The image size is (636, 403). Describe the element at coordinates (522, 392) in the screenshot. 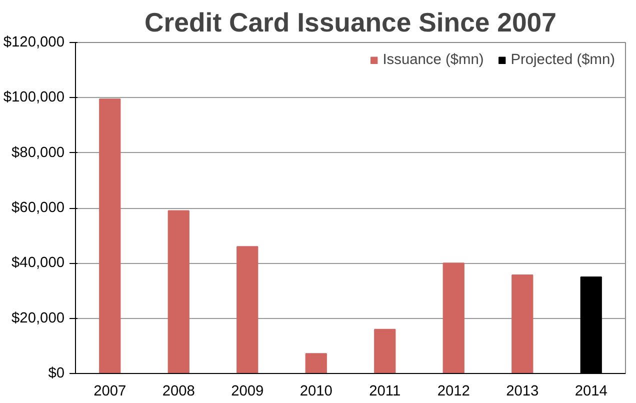

I see `x-tick-label: 2013` at that location.